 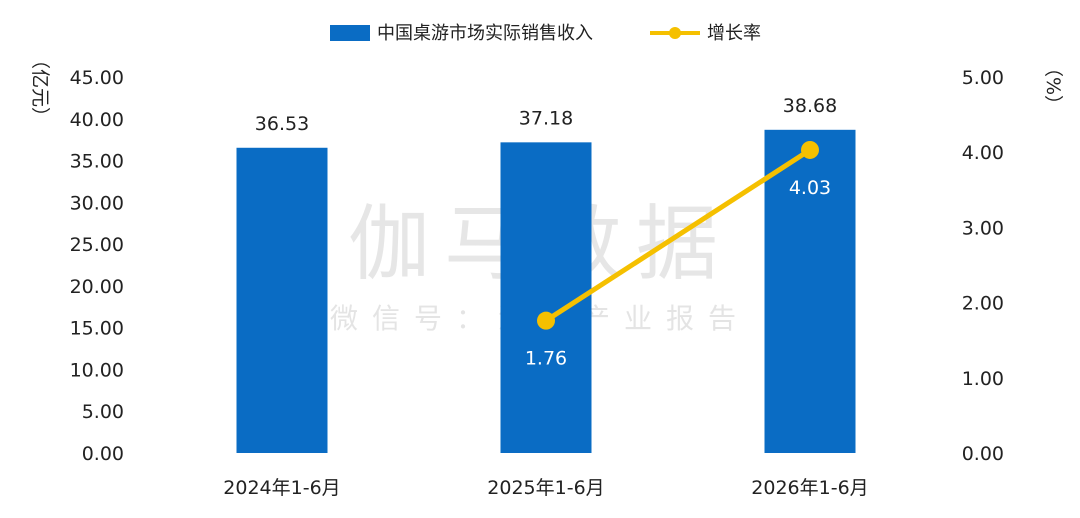 I want to click on left-axis-title: （亿元）, so click(x=40, y=88).